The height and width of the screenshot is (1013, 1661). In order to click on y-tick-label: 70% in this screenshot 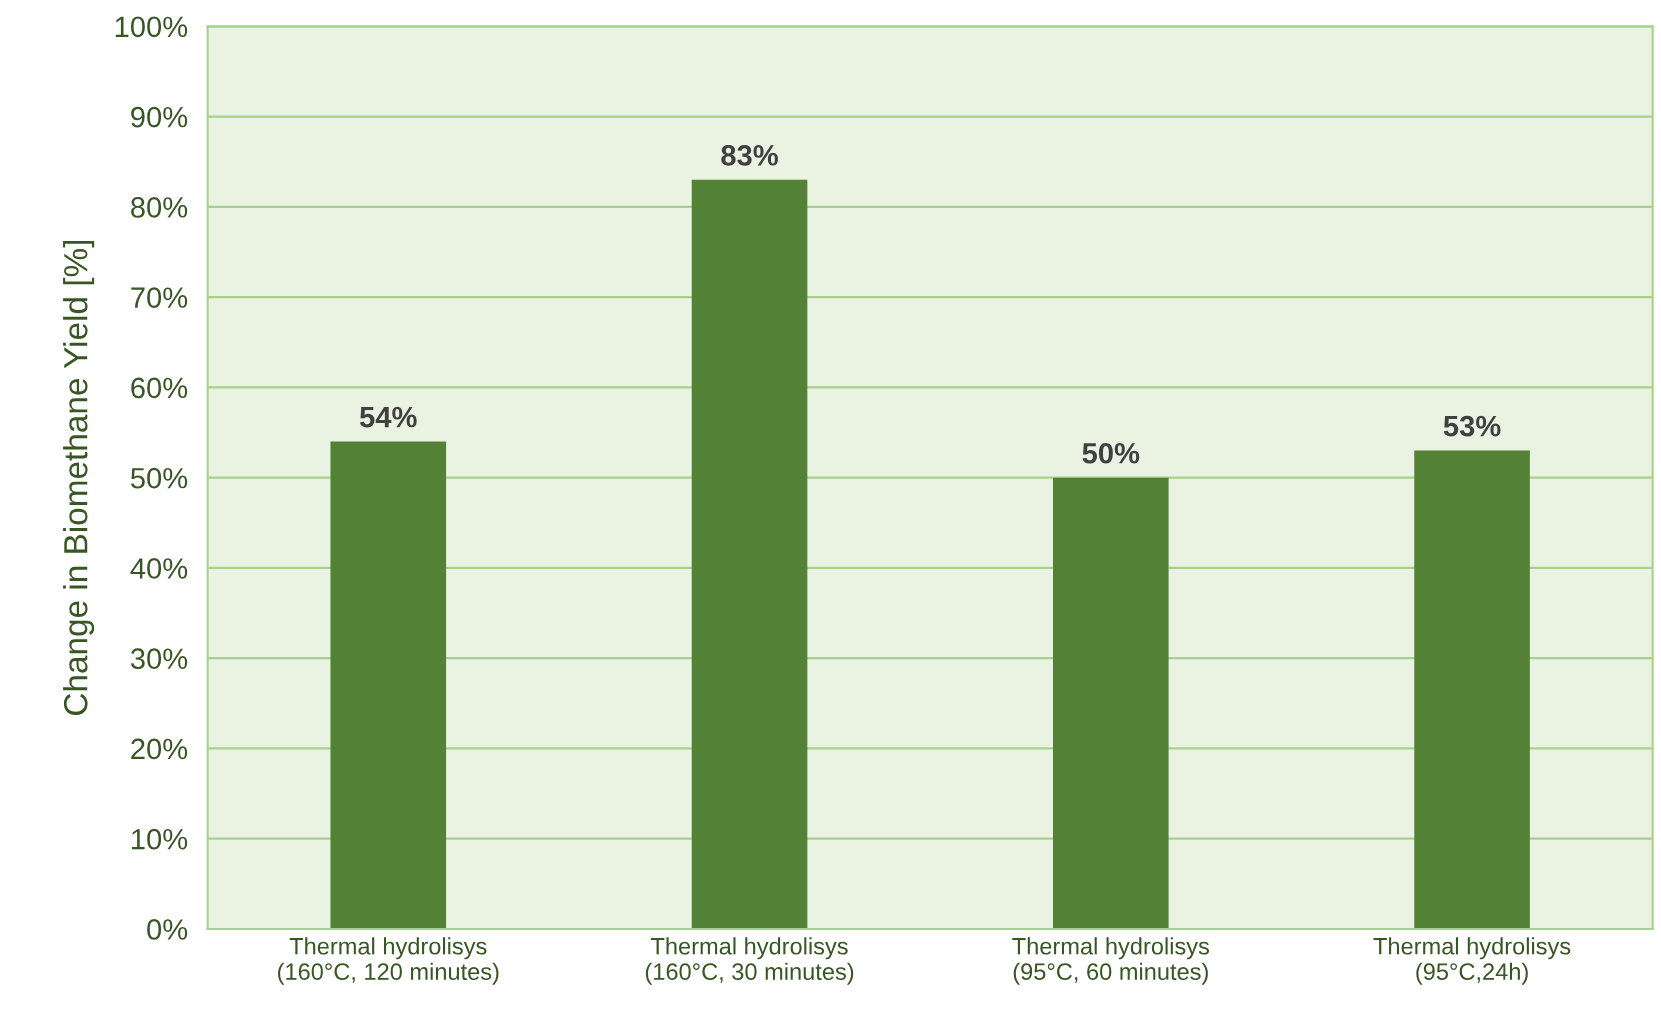, I will do `click(159, 297)`.